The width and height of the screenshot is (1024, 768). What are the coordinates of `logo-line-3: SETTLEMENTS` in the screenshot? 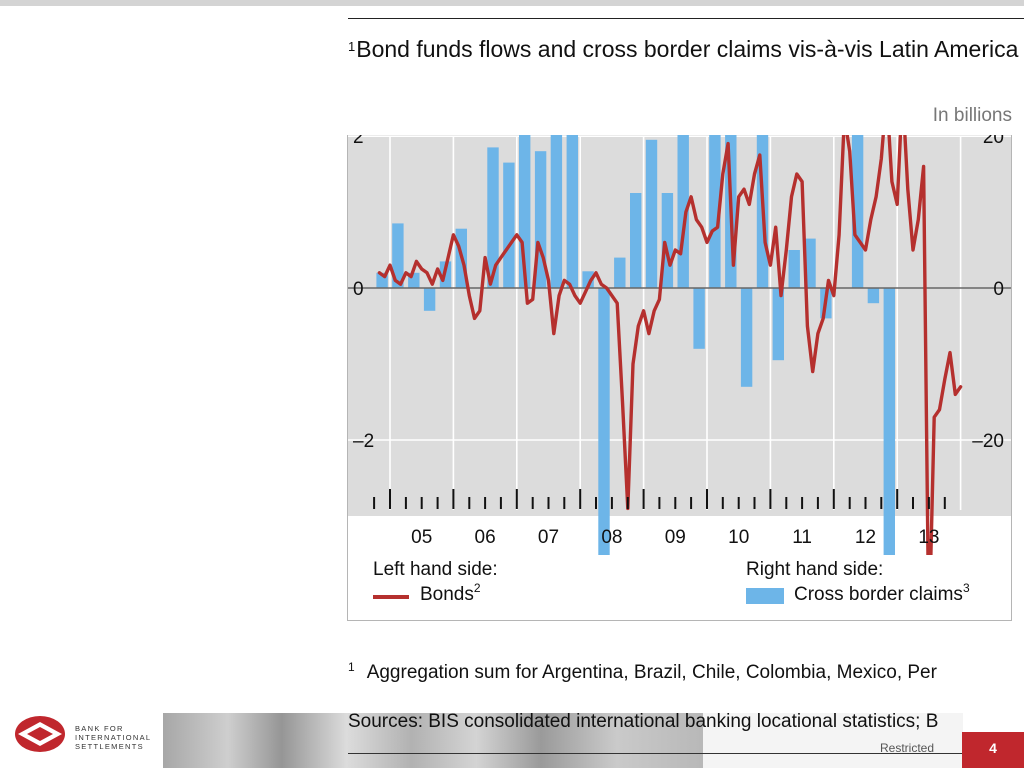 It's located at (109, 746).